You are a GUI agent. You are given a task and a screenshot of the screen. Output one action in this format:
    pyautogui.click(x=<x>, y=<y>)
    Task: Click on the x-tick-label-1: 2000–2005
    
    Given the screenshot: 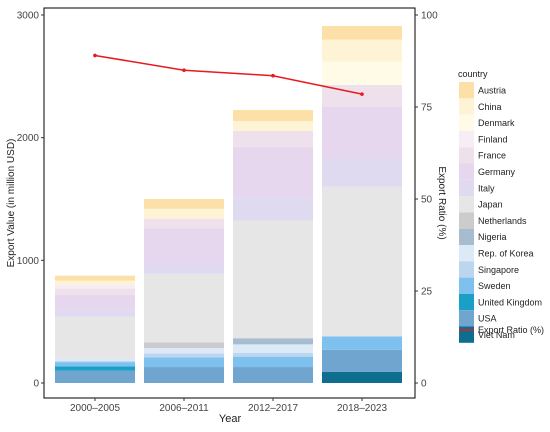 What is the action you would take?
    pyautogui.click(x=95, y=408)
    